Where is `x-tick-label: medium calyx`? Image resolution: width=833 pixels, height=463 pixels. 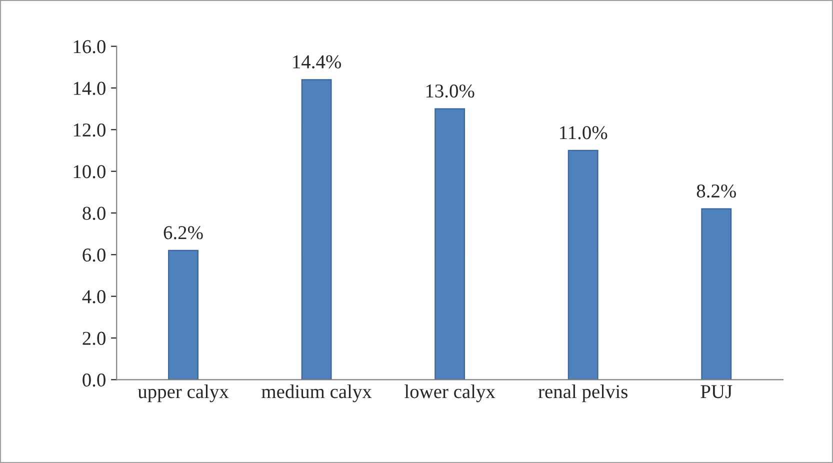 x-tick-label: medium calyx is located at coordinates (317, 393).